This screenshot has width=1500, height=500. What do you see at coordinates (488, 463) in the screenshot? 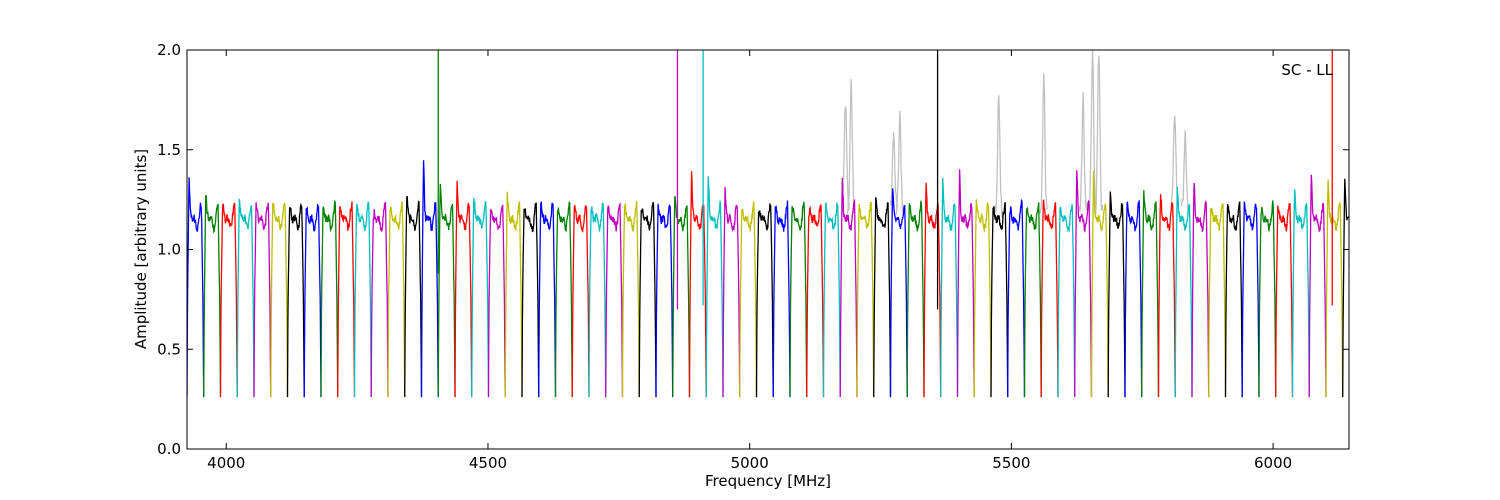
I see `x-tick-label: 4500` at bounding box center [488, 463].